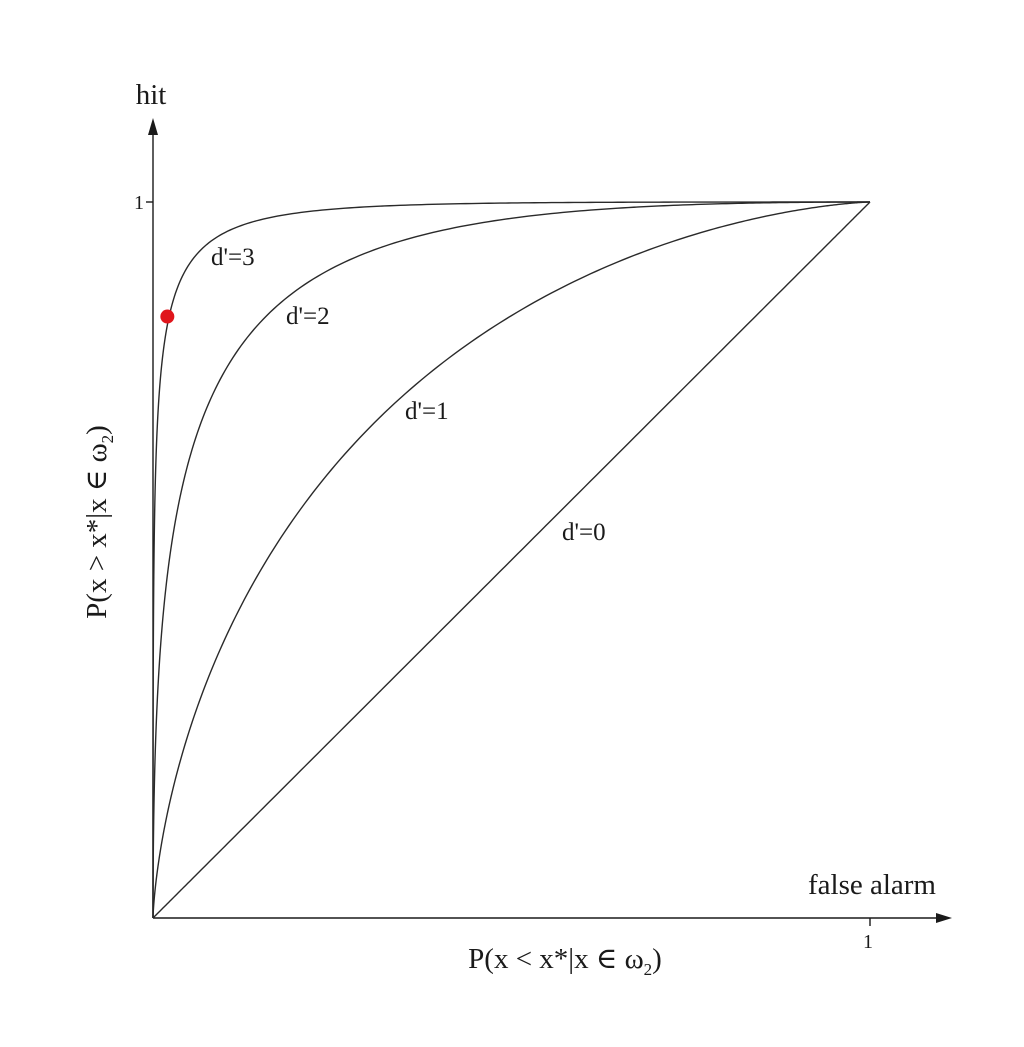 The height and width of the screenshot is (1047, 1024). I want to click on y-axis-expression-close: ), so click(97, 430).